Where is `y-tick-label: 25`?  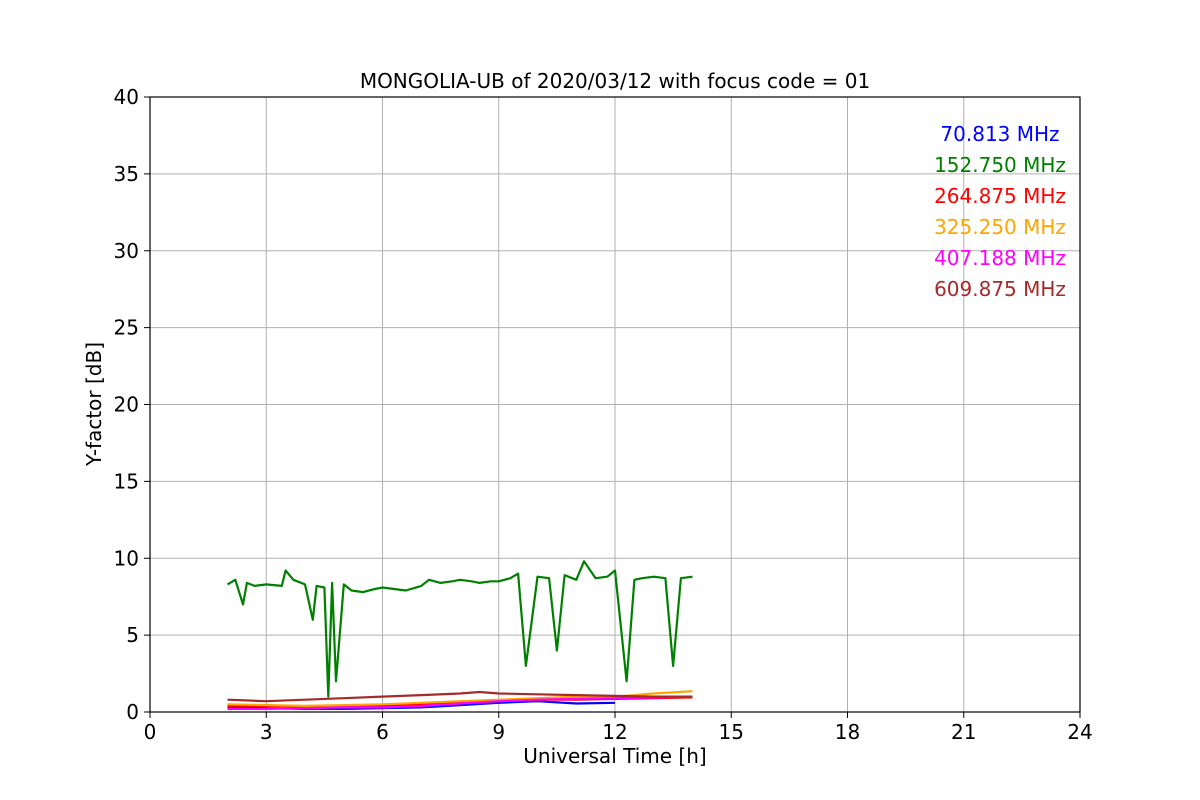 y-tick-label: 25 is located at coordinates (126, 328).